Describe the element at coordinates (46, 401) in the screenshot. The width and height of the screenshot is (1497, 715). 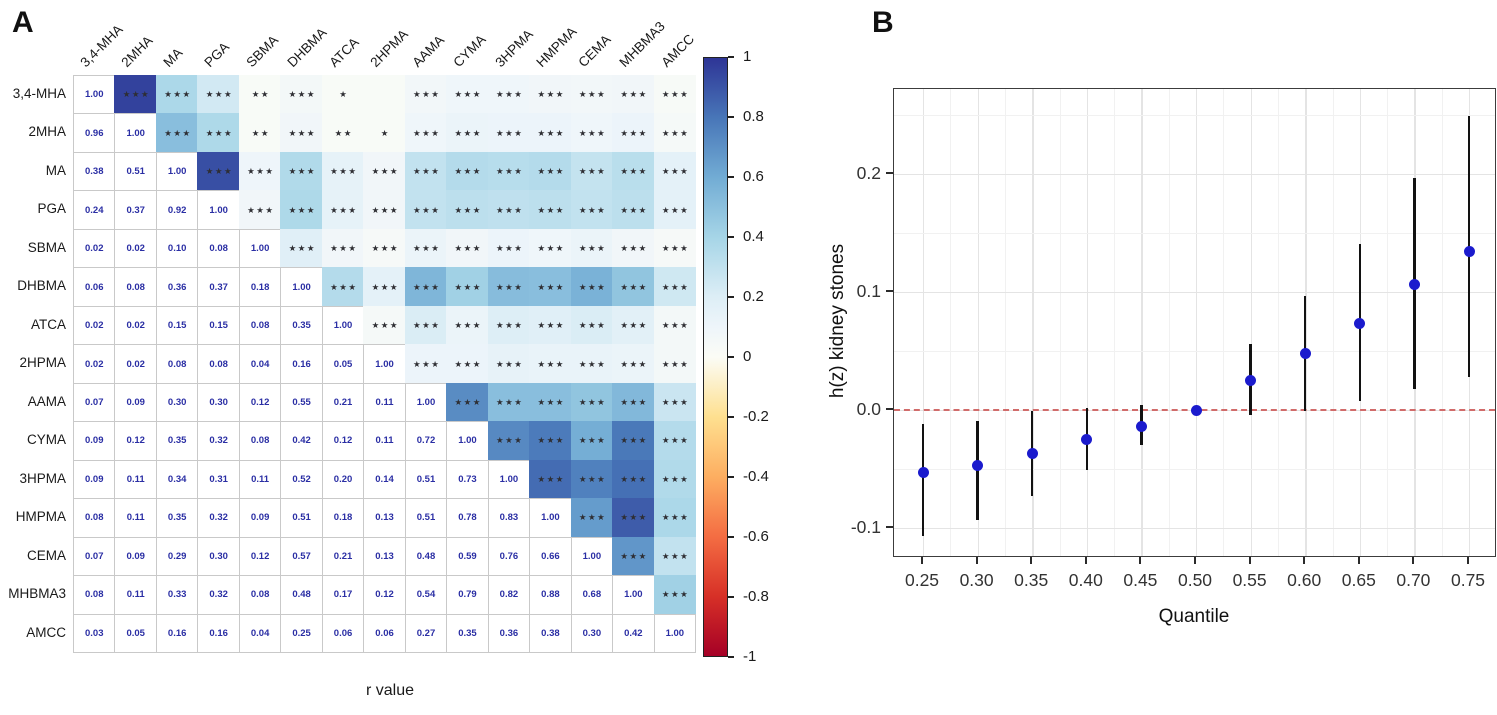
I see `matrix-row-label: AAMA` at that location.